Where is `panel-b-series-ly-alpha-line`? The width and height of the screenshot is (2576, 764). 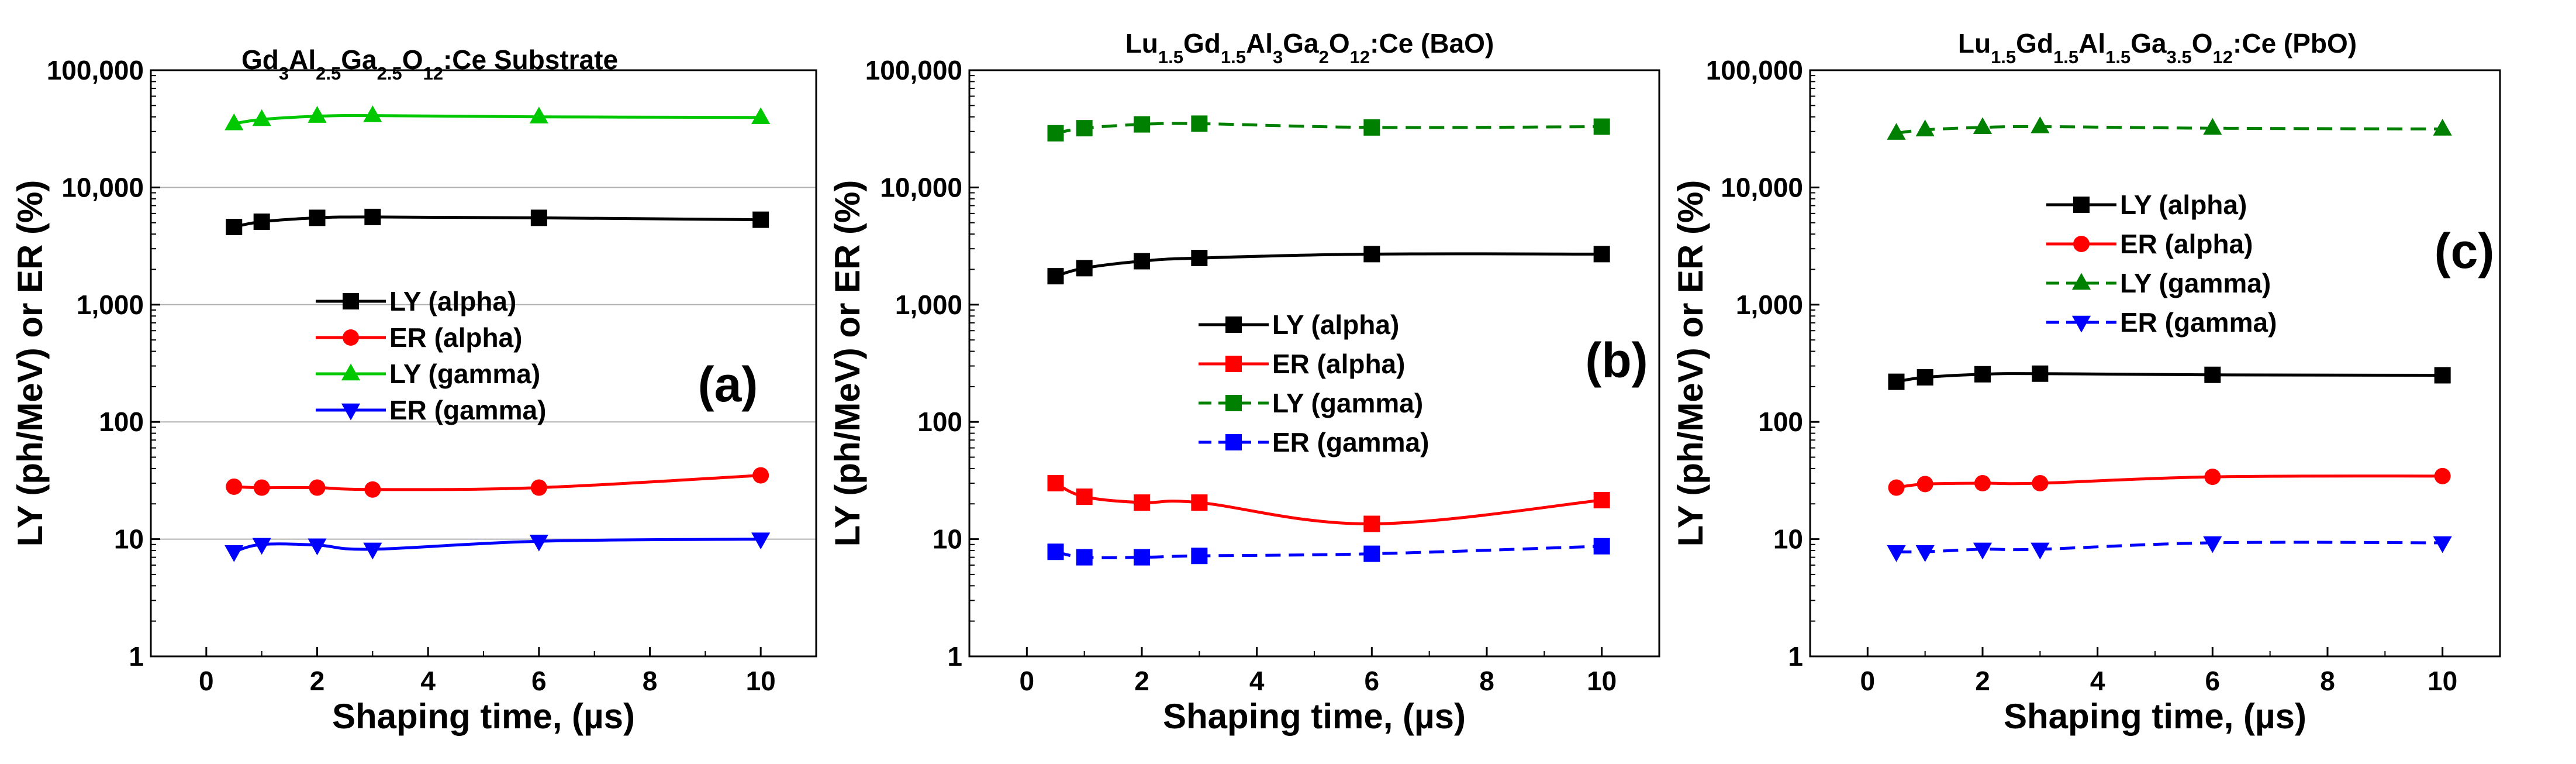 panel-b-series-ly-alpha-line is located at coordinates (1328, 265).